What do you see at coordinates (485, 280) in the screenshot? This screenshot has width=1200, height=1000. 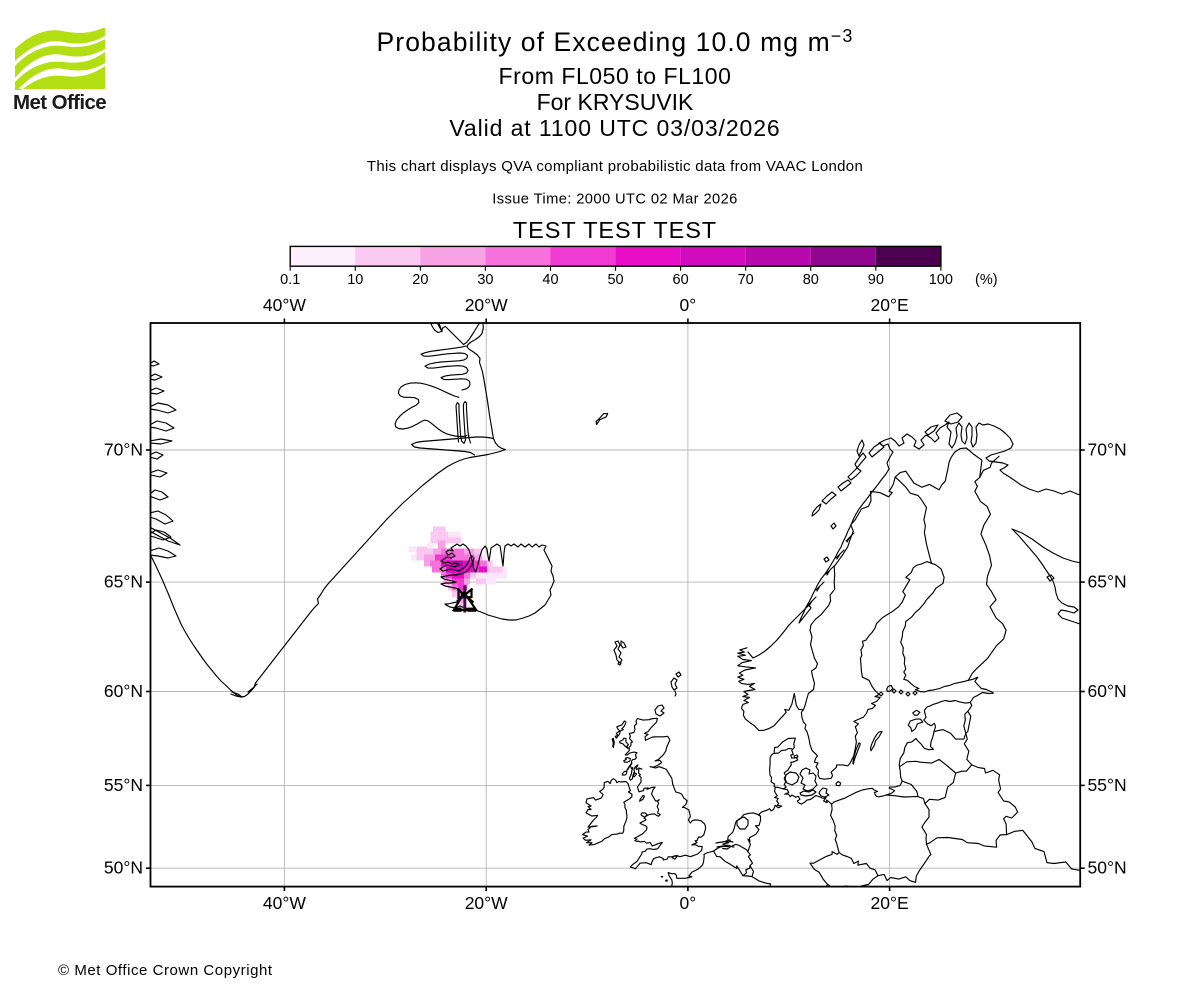 I see `svg-text: 30` at bounding box center [485, 280].